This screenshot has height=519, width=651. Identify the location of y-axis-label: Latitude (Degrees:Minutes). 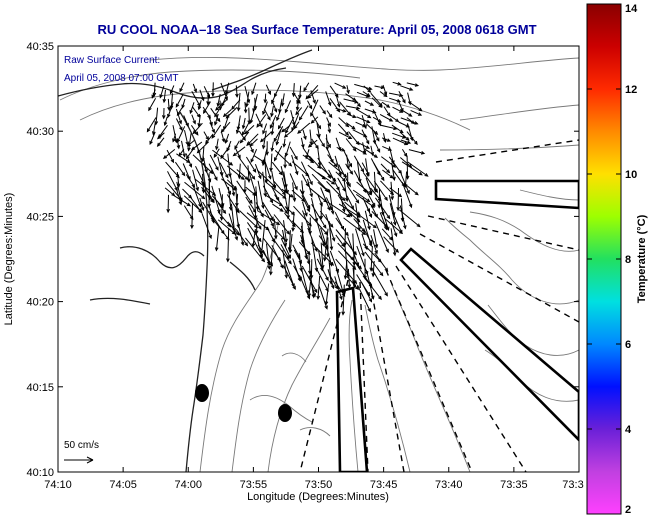
(9, 259).